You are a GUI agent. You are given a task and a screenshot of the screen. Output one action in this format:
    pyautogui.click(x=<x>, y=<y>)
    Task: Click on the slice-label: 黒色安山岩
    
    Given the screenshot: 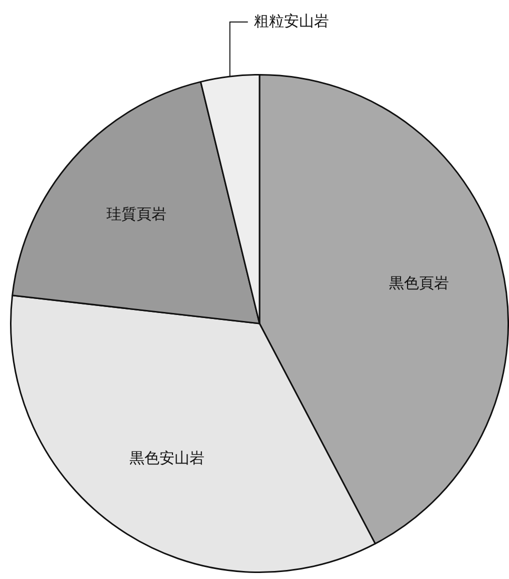 What is the action you would take?
    pyautogui.click(x=166, y=457)
    